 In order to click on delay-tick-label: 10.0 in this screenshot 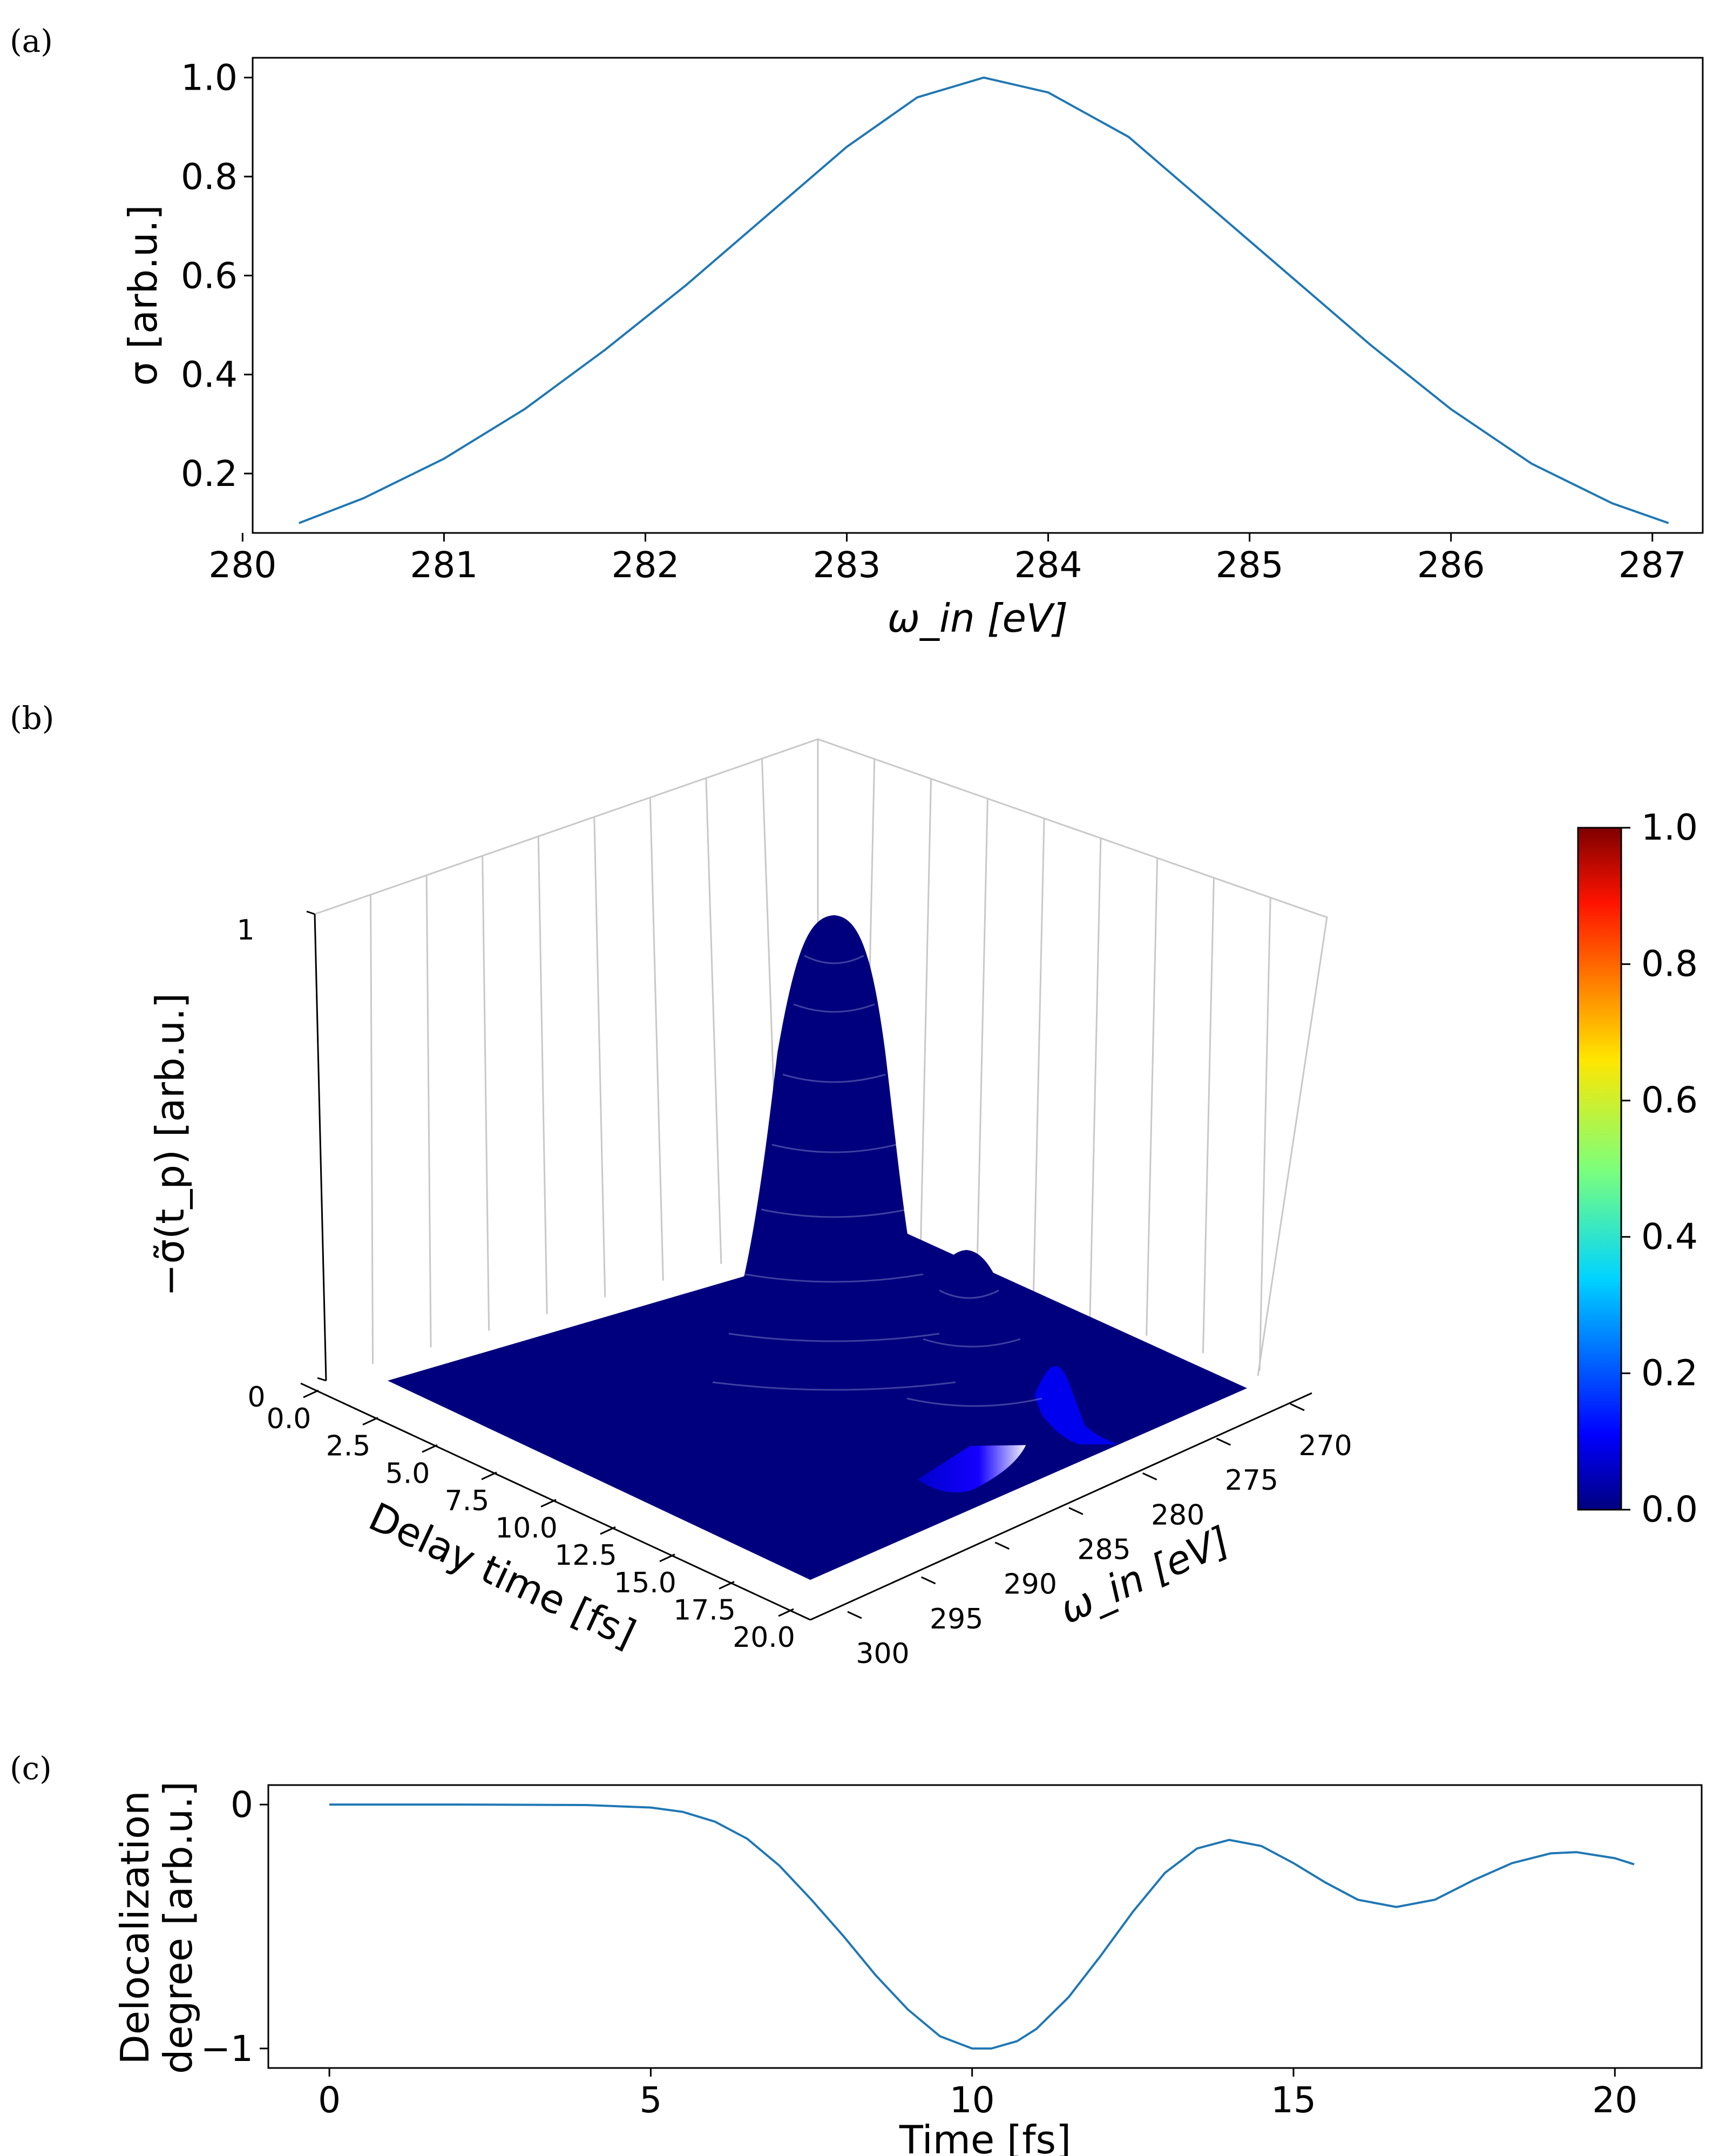, I will do `click(526, 1528)`.